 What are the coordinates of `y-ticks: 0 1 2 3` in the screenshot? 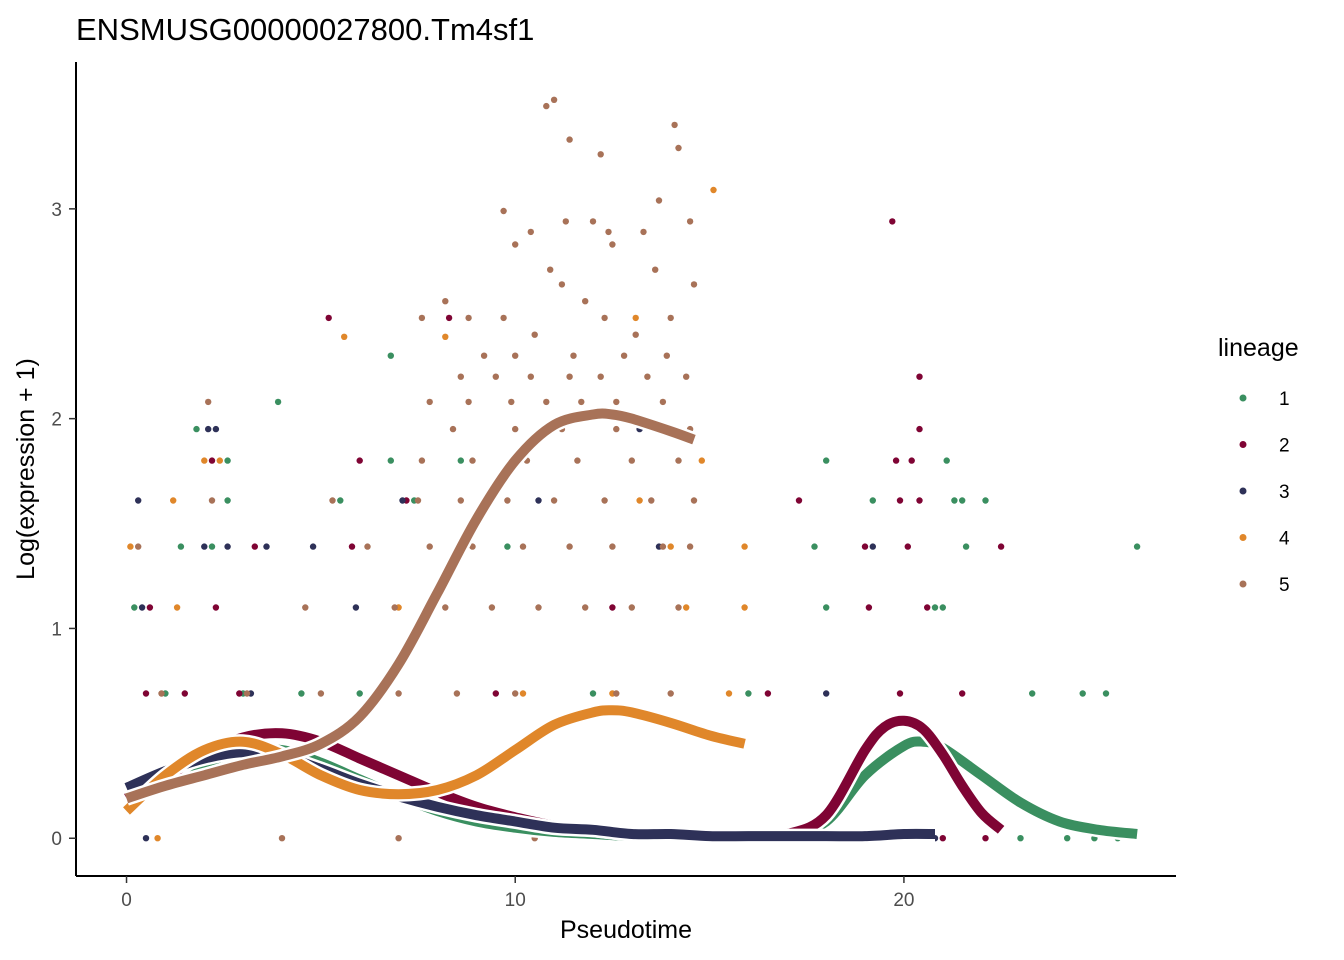 It's located at (63, 525).